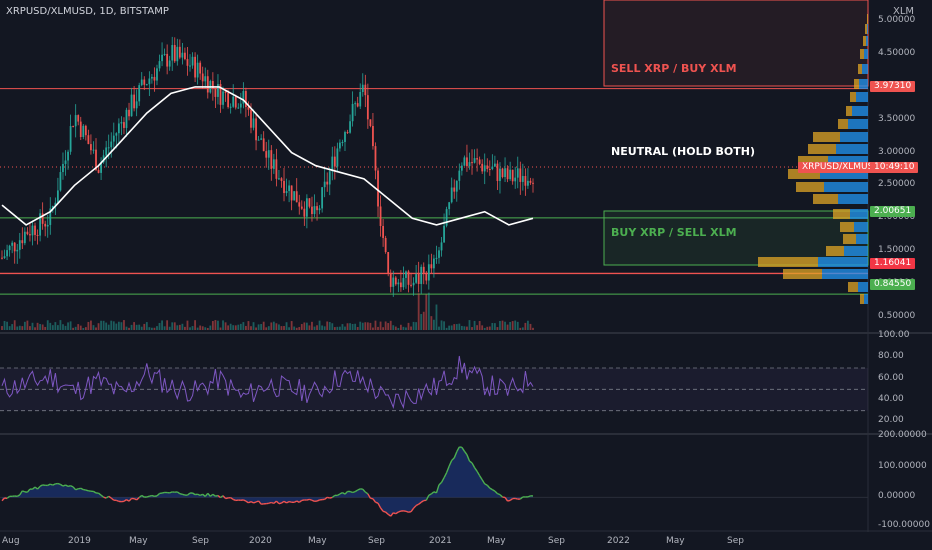 The width and height of the screenshot is (932, 550). Describe the element at coordinates (904, 525) in the screenshot. I see `osc-axis-label: -100.00000` at that location.